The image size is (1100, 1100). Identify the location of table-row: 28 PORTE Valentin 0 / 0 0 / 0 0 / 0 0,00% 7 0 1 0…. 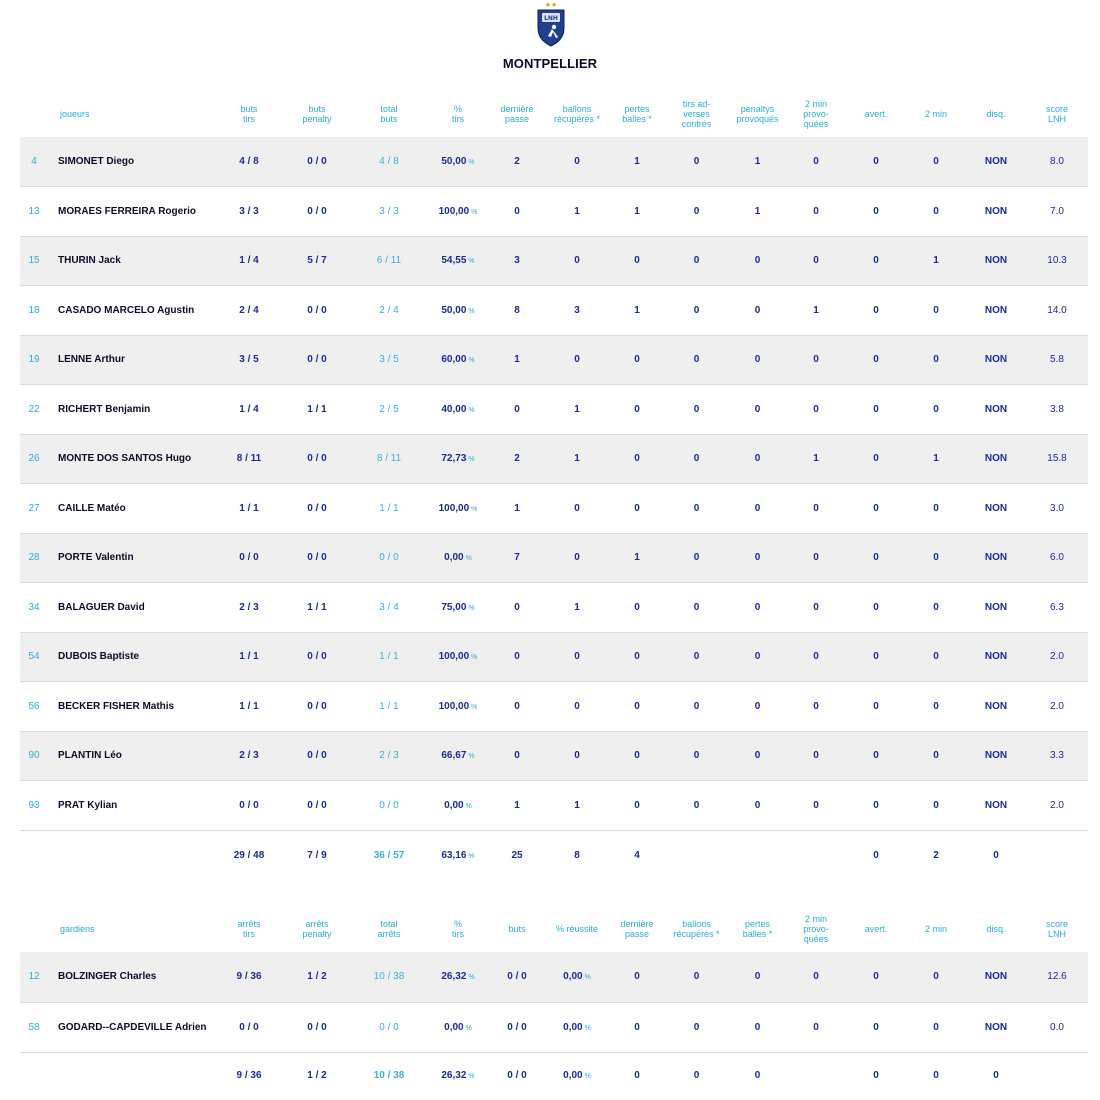
(554, 558).